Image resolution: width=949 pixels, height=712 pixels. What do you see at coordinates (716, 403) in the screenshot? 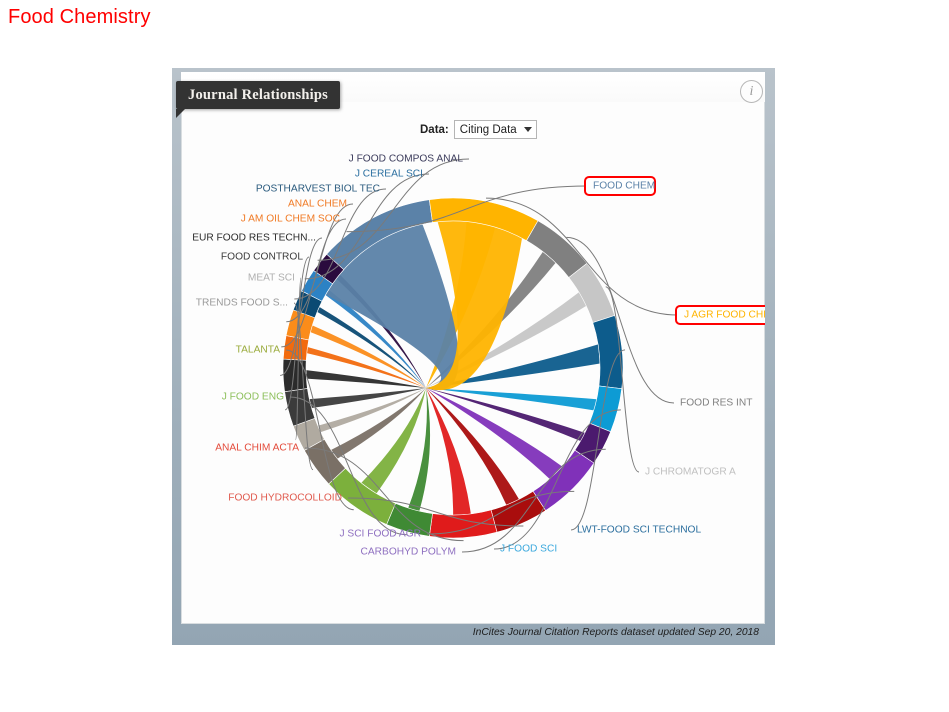
I see `chord-label: FOOD RES INT` at bounding box center [716, 403].